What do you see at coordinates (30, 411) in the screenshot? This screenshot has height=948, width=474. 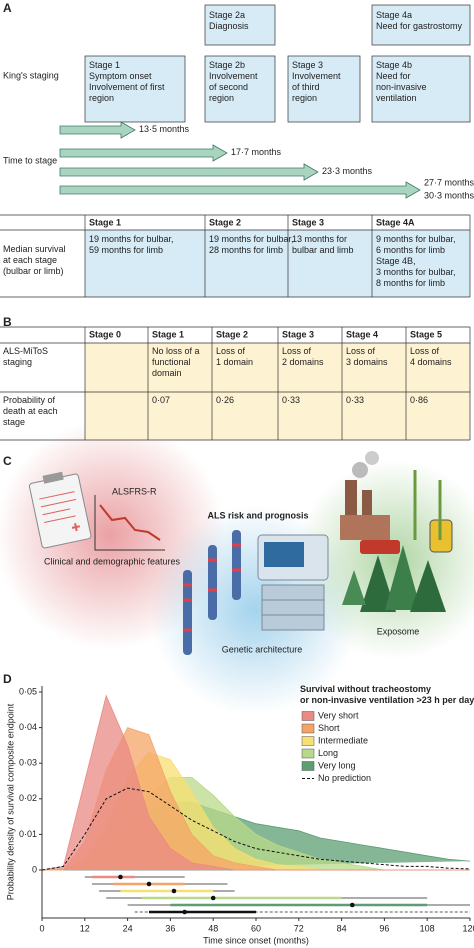 I see `row-label: Probability of death at each stage` at bounding box center [30, 411].